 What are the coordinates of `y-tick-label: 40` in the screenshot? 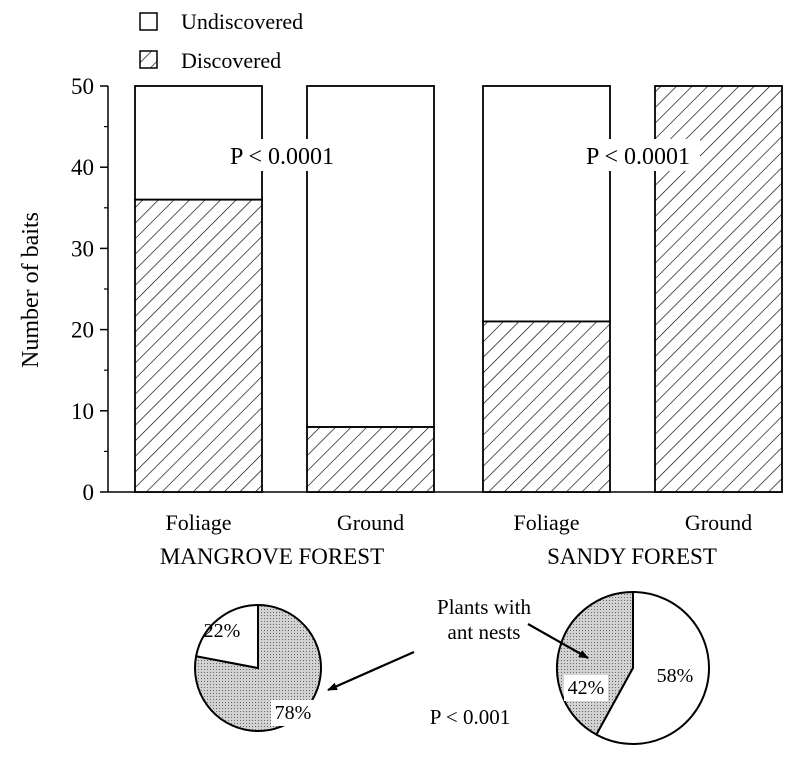 It's located at (82, 167).